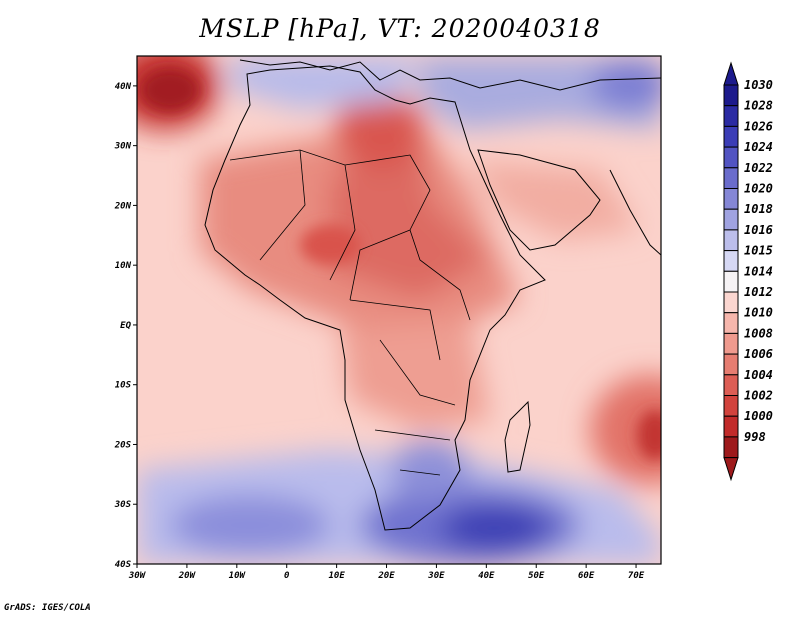 The width and height of the screenshot is (800, 618). I want to click on lon-tick-label: 30W, so click(137, 576).